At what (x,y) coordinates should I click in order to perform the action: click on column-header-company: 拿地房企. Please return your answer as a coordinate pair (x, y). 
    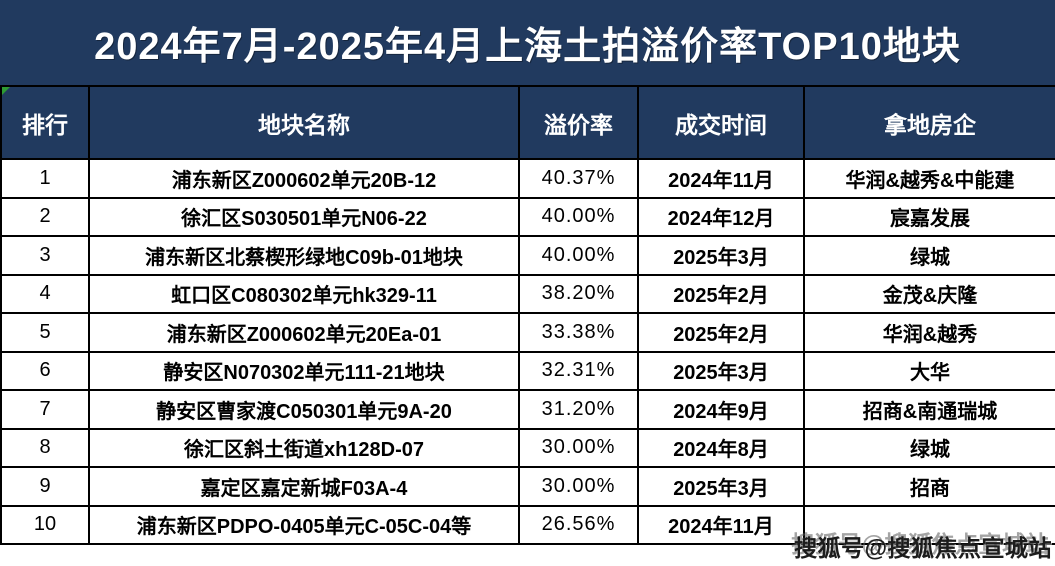
    Looking at the image, I should click on (929, 122).